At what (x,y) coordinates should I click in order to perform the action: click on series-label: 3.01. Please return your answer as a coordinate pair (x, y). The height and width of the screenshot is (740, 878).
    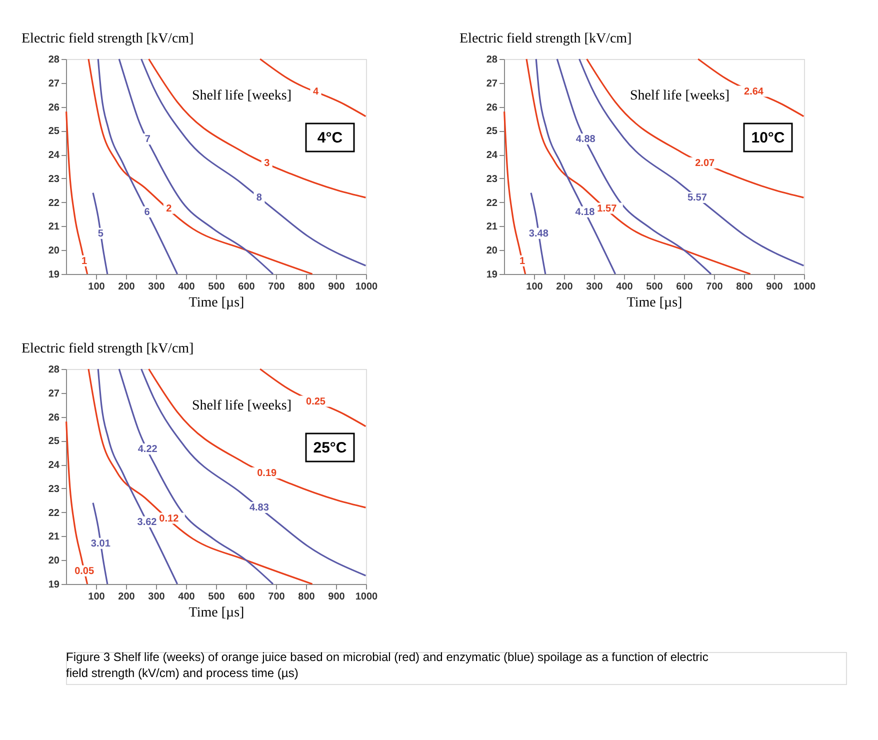
    Looking at the image, I should click on (100, 544).